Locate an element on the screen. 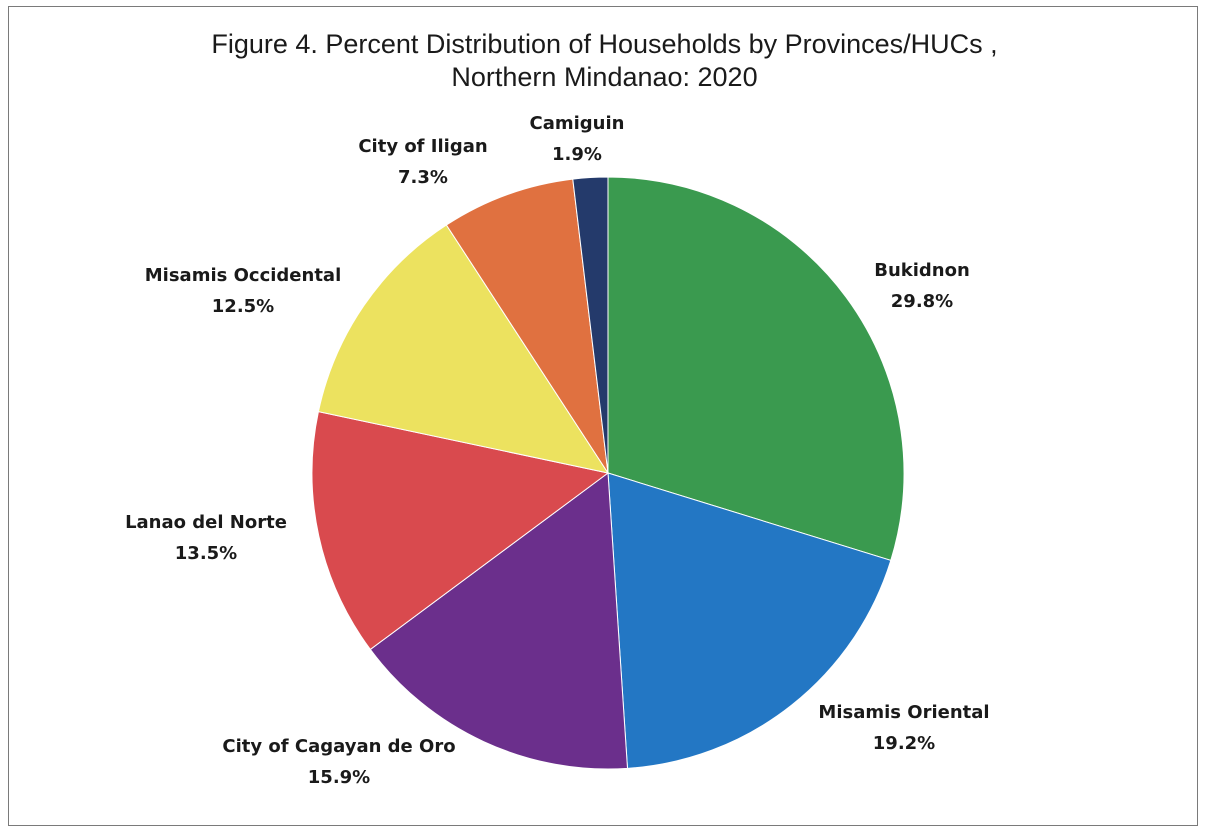 The height and width of the screenshot is (837, 1209). slice-name-label: Camiguin is located at coordinates (577, 123).